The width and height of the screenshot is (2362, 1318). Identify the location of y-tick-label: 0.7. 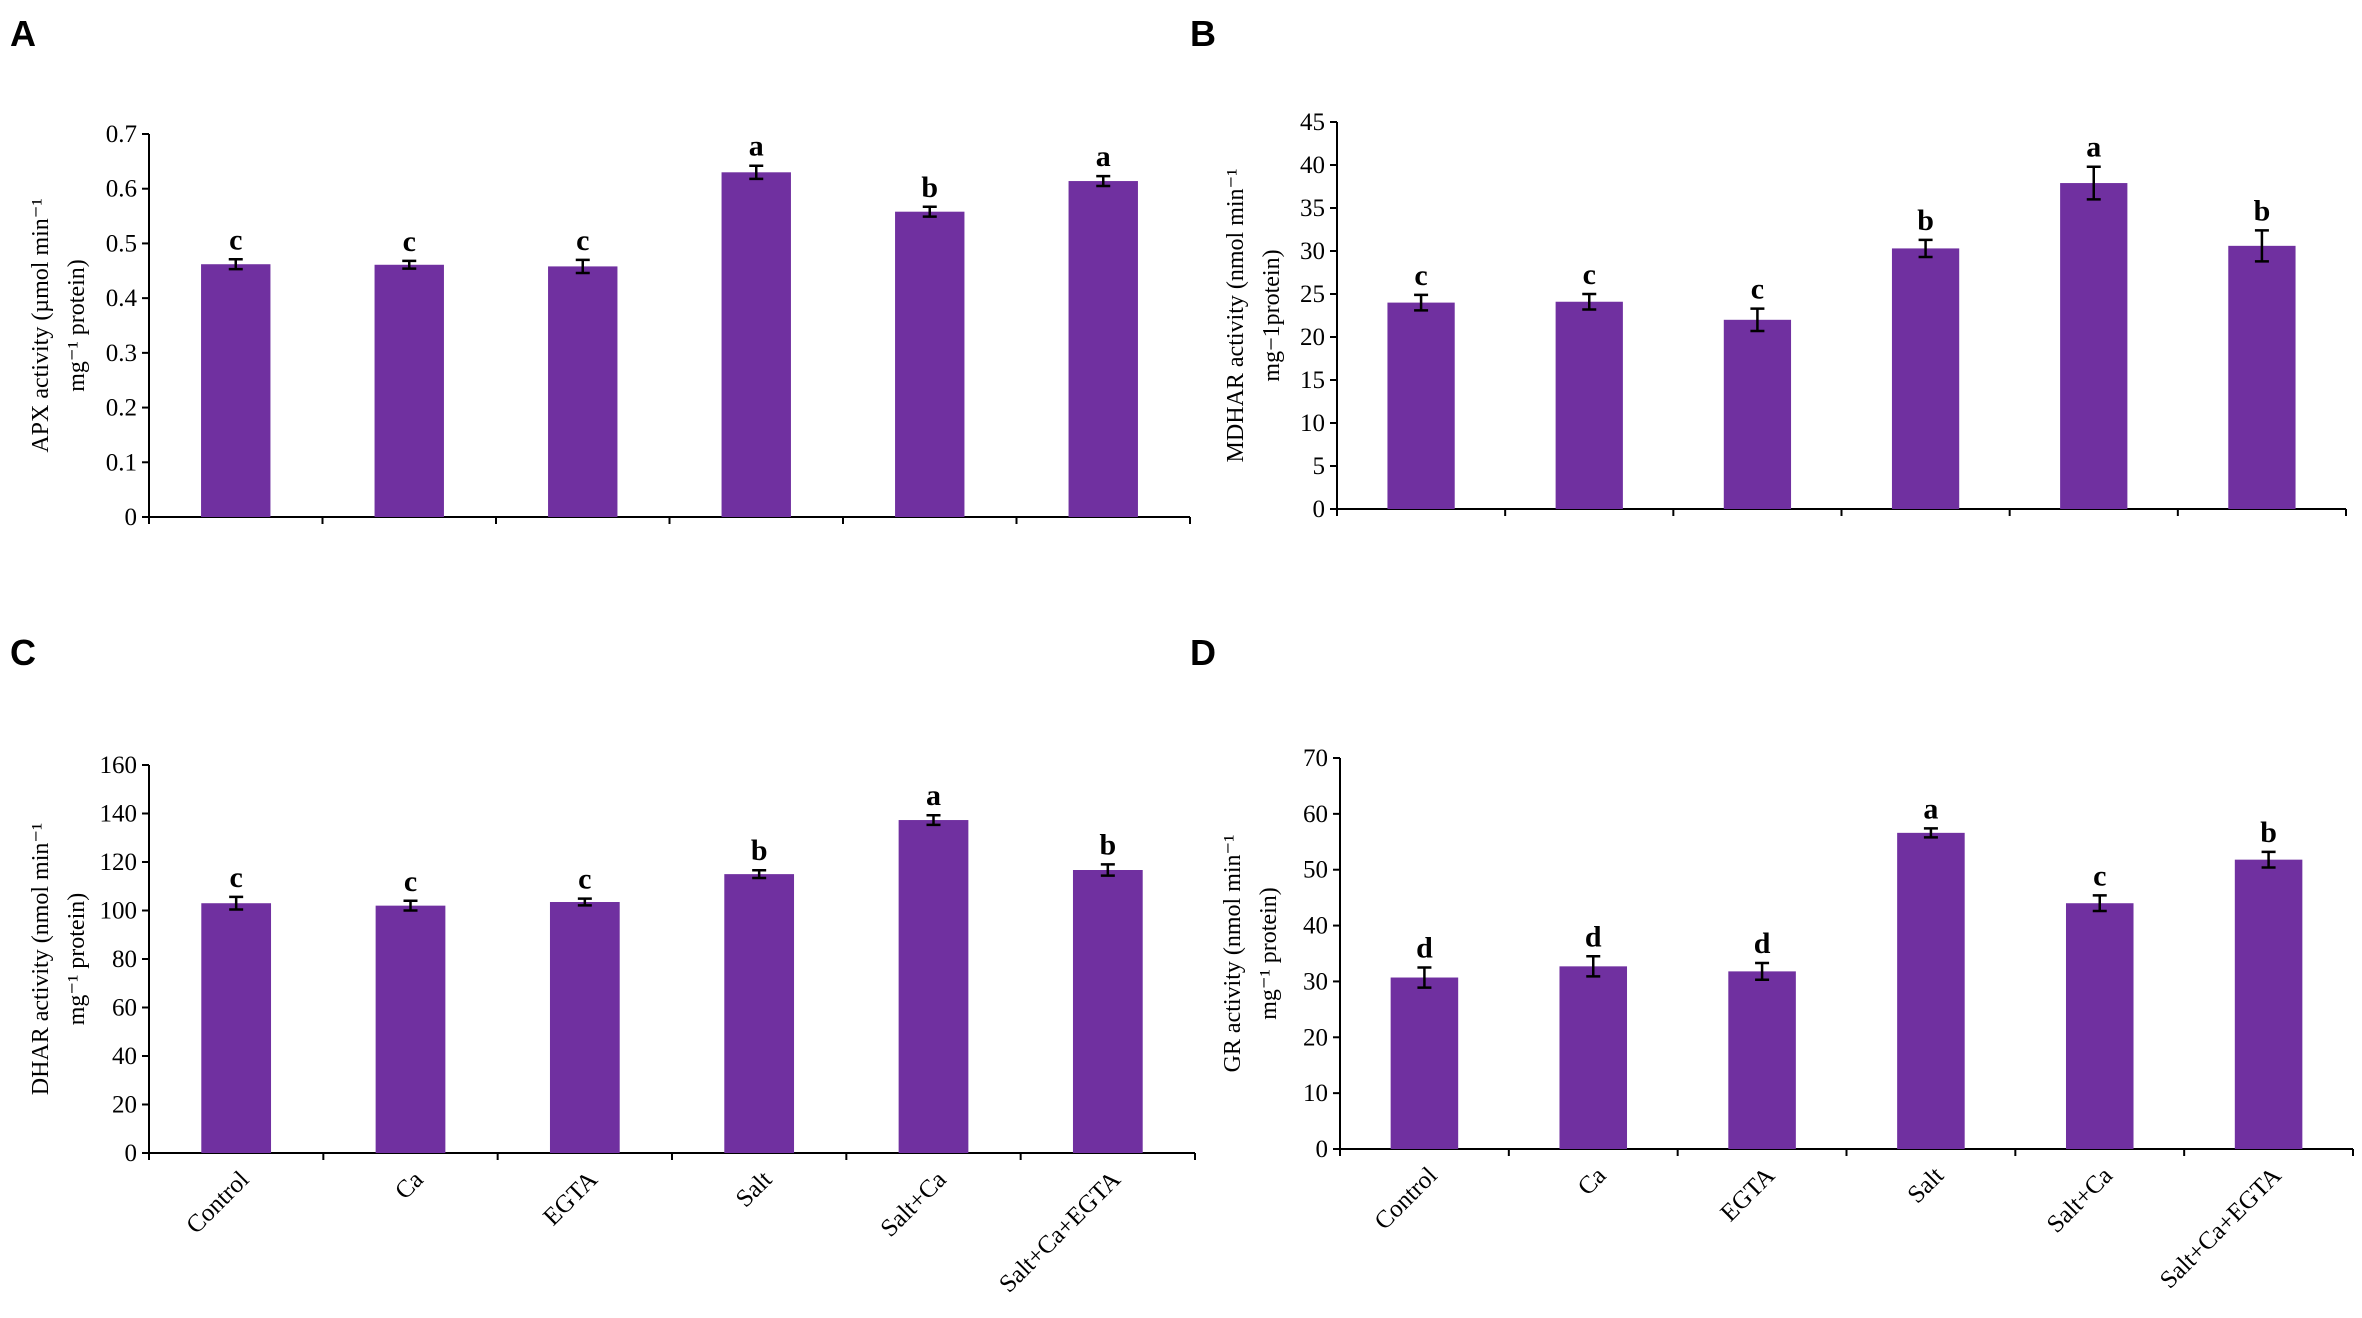
(121, 134).